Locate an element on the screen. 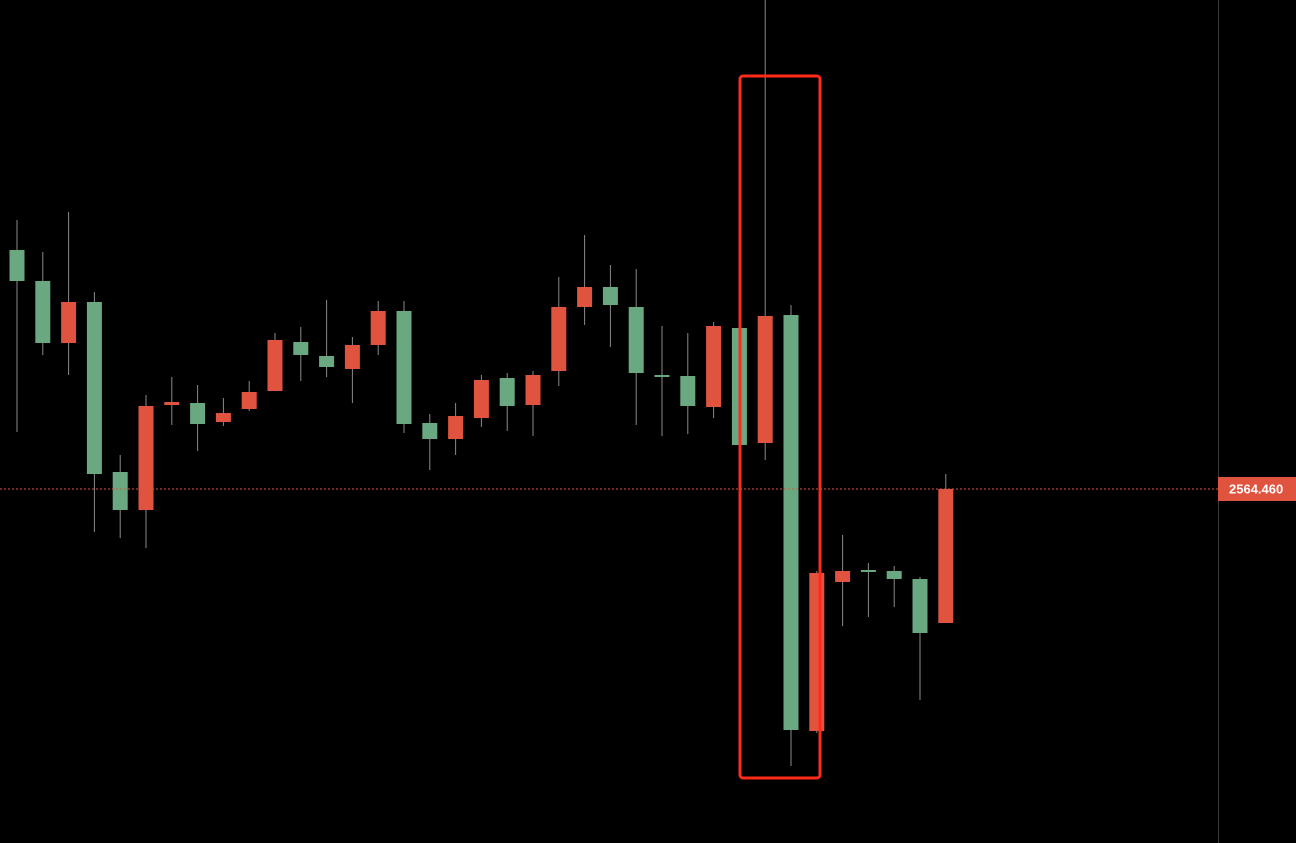 The height and width of the screenshot is (843, 1296). price-label: 2564.460 is located at coordinates (1256, 488).